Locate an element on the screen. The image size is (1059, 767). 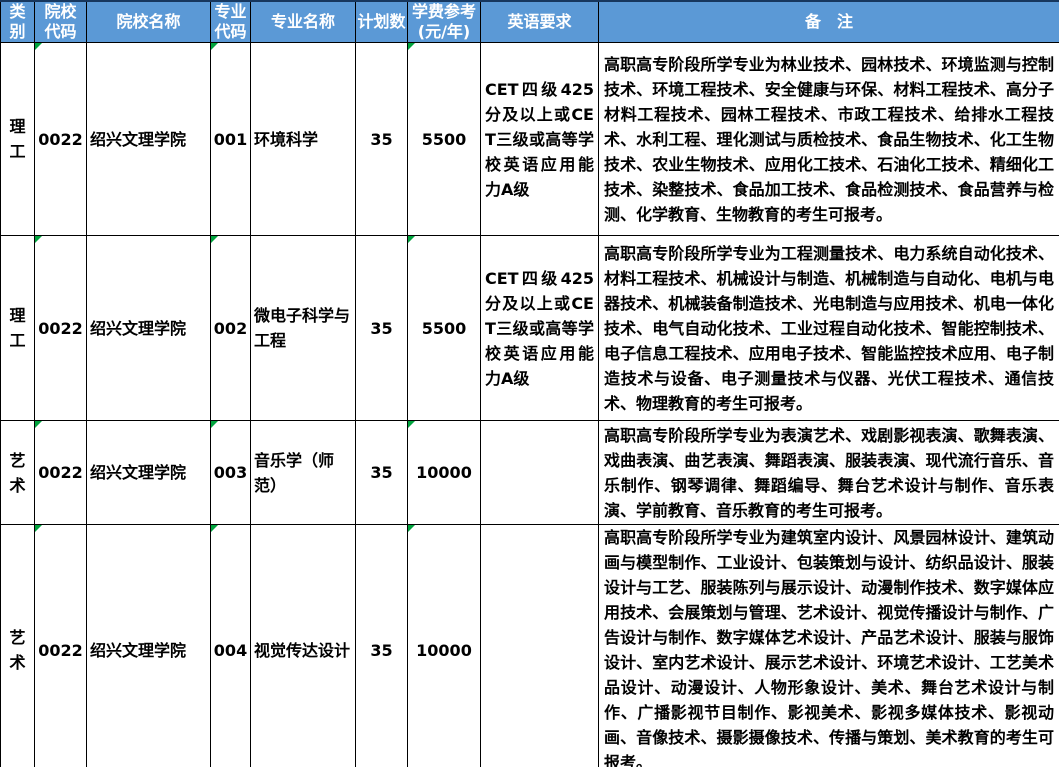
cell-major-code: 003 is located at coordinates (230, 472).